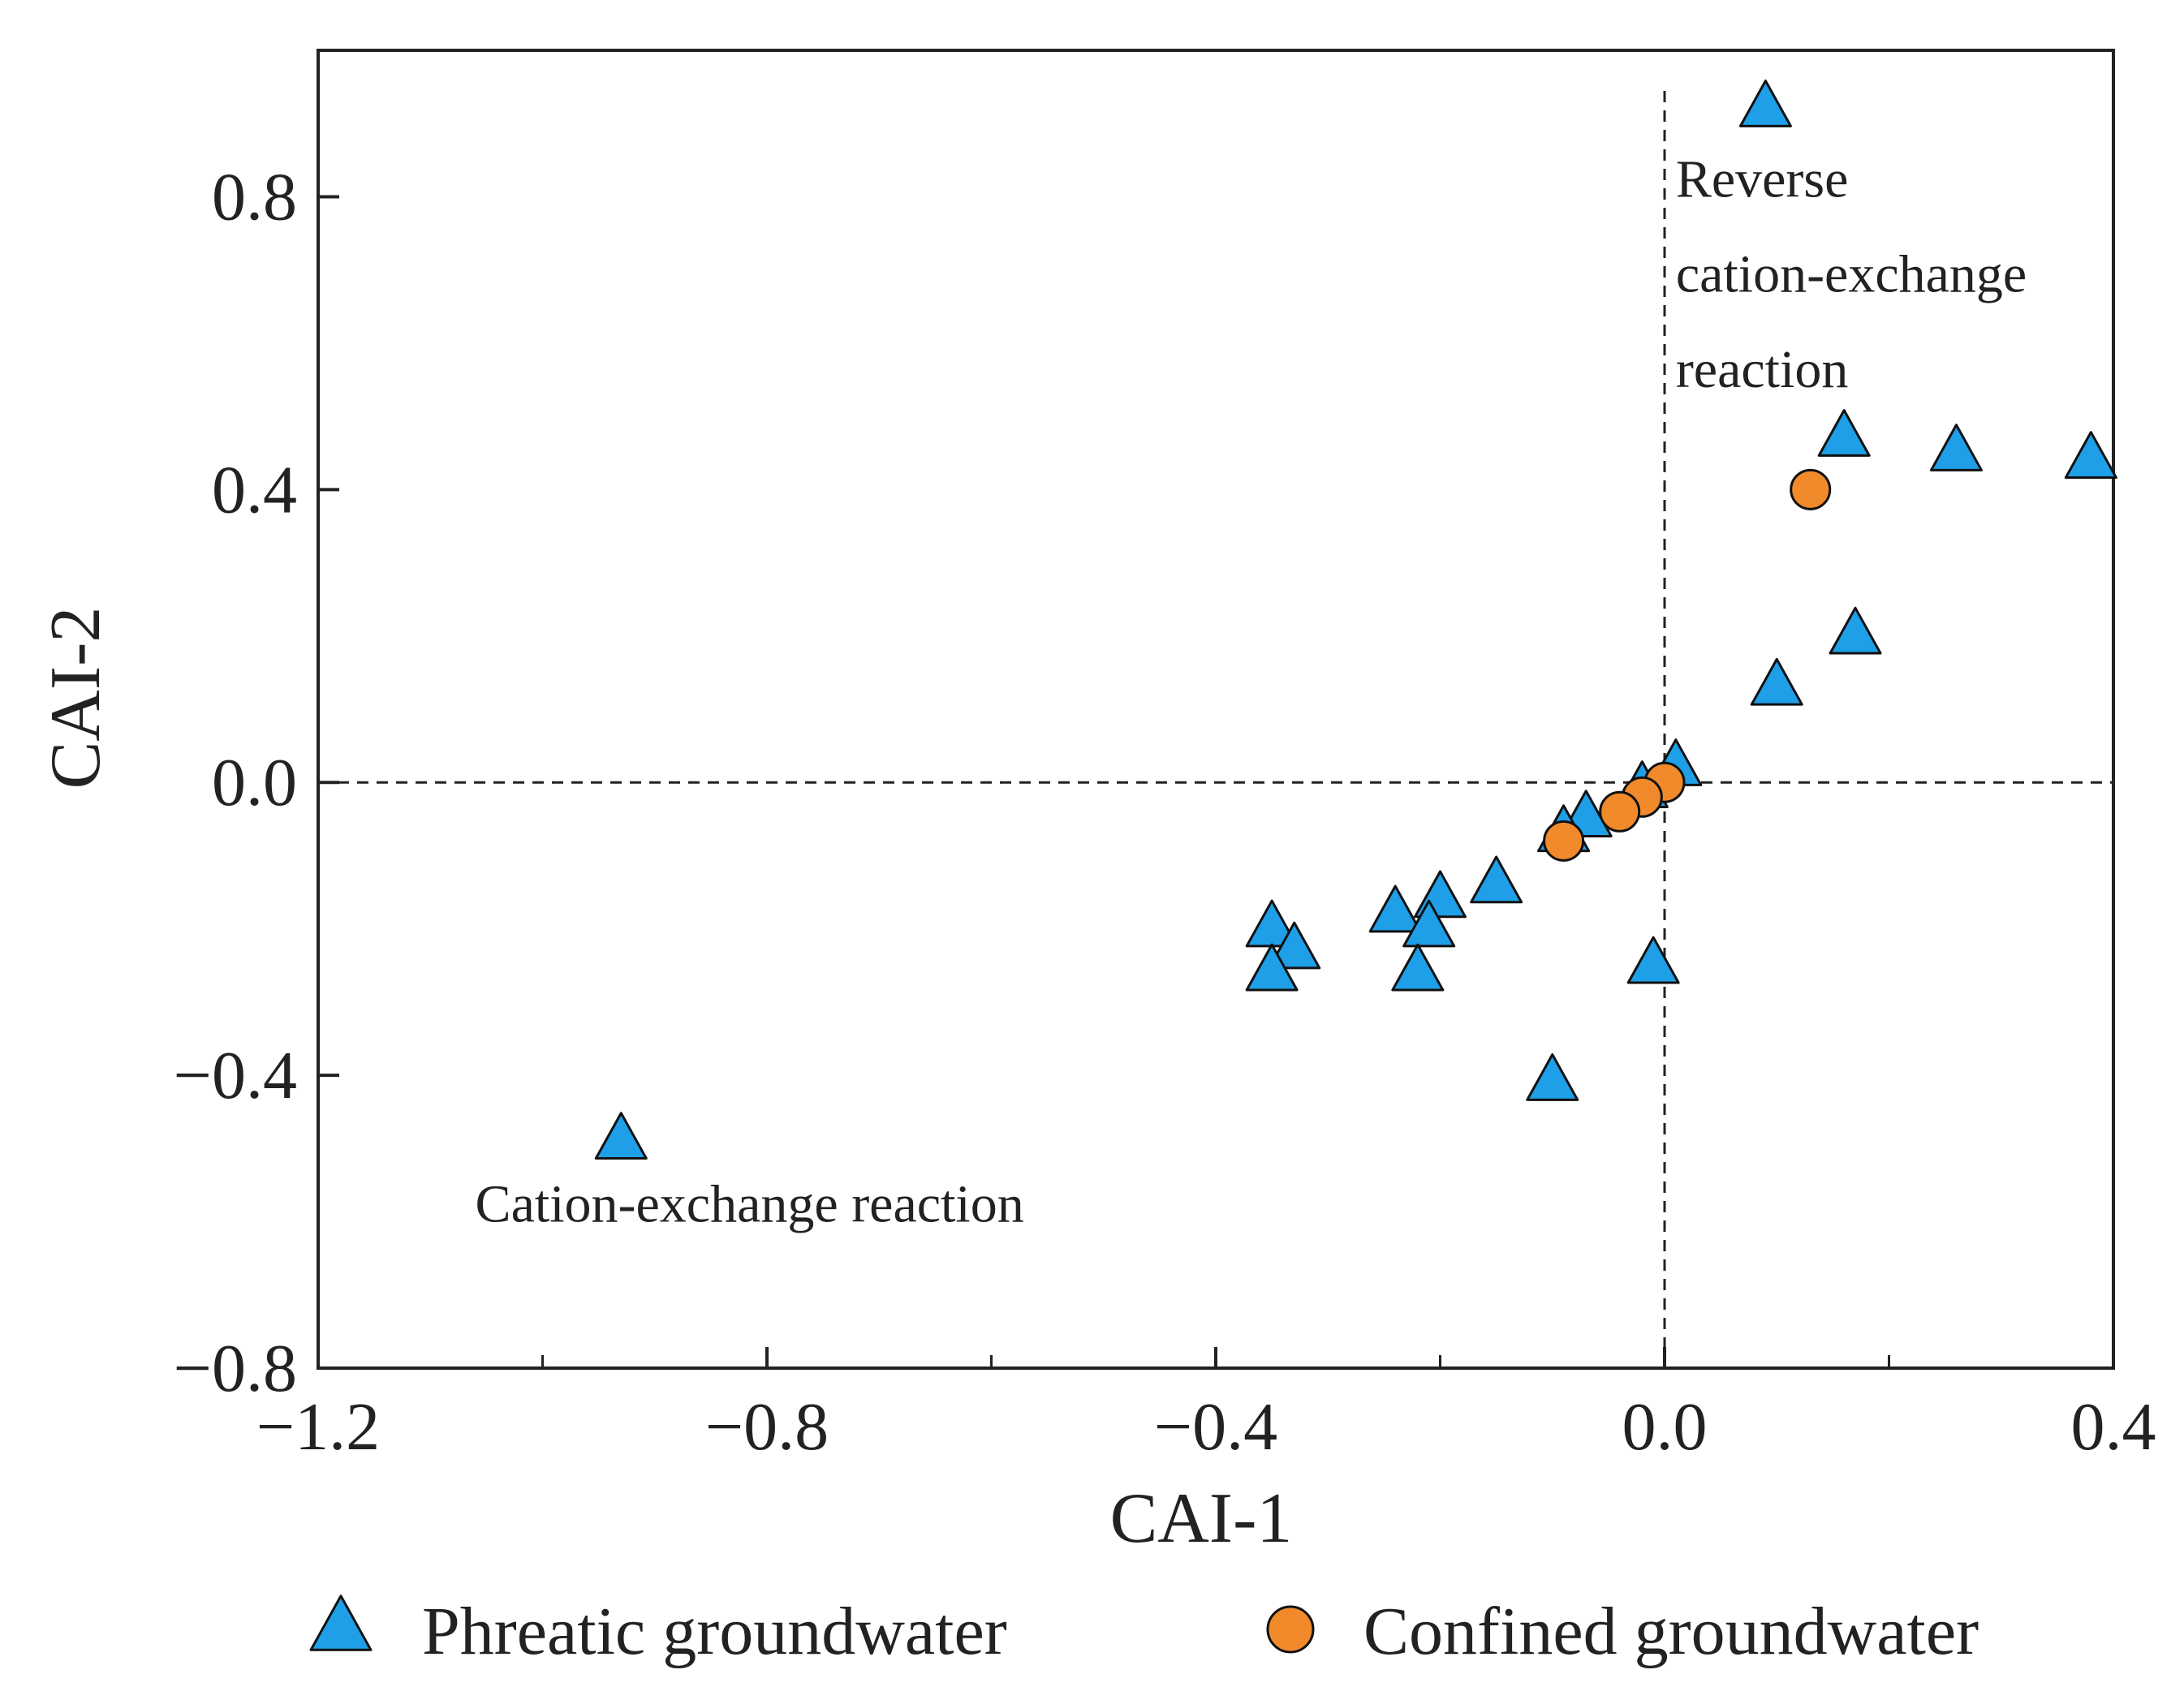 This screenshot has width=2184, height=1700. I want to click on y-axis-label: CAI-2, so click(76, 698).